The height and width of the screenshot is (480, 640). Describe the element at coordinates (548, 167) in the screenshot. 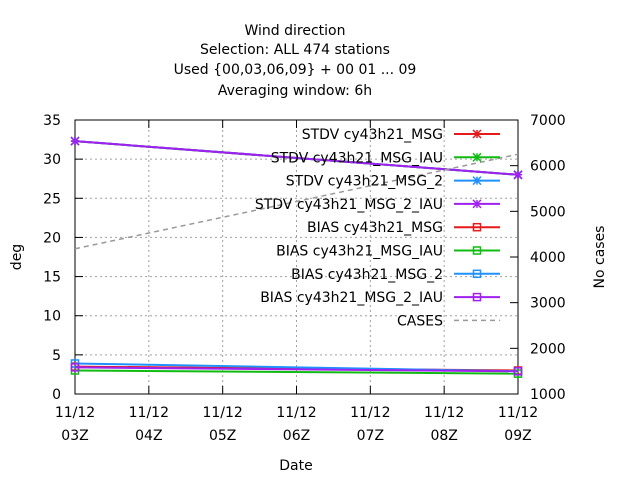

I see `y2-tick-label: 6000` at that location.